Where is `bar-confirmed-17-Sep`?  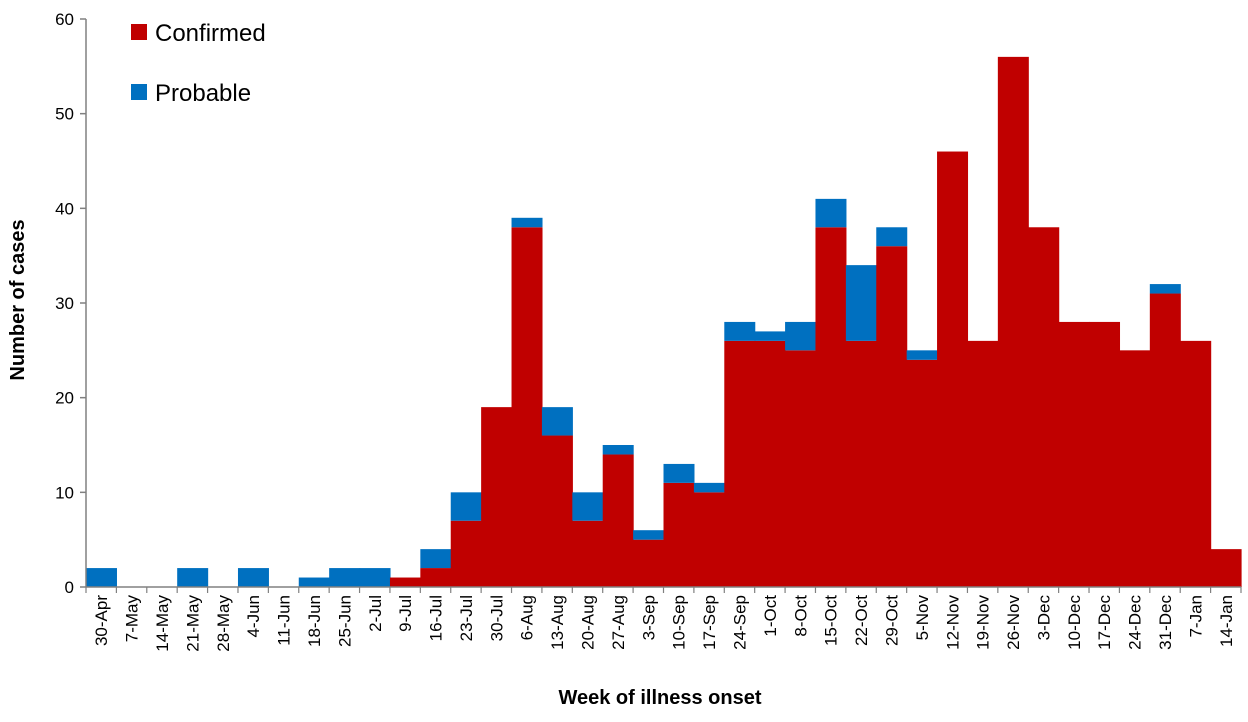
bar-confirmed-17-Sep is located at coordinates (709, 539).